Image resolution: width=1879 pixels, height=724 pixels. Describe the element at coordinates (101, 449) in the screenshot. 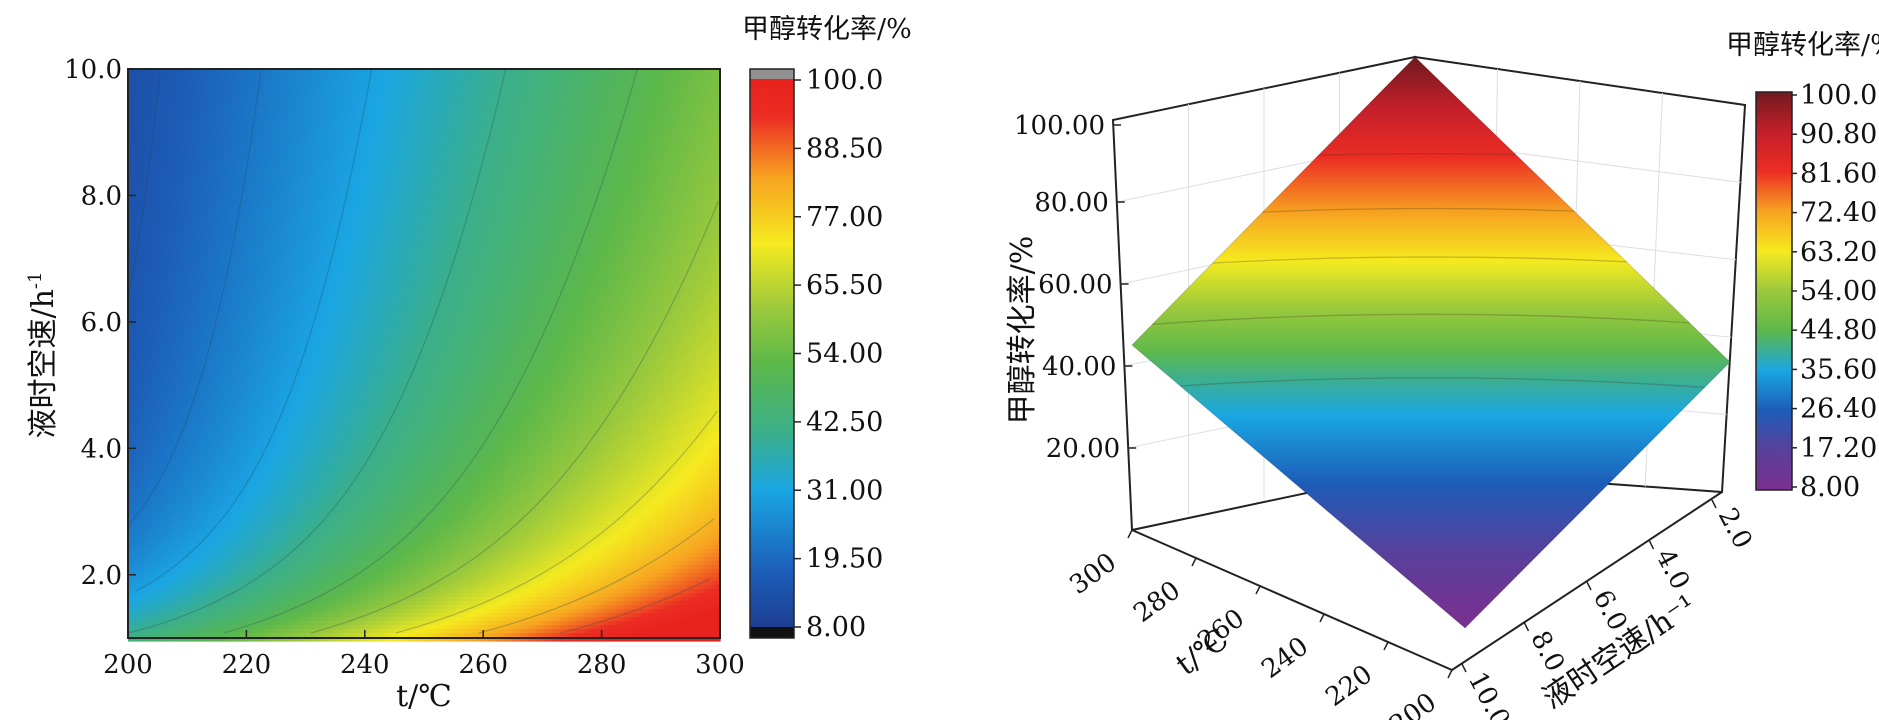

I see `y-tick-label-1: 4.0` at that location.